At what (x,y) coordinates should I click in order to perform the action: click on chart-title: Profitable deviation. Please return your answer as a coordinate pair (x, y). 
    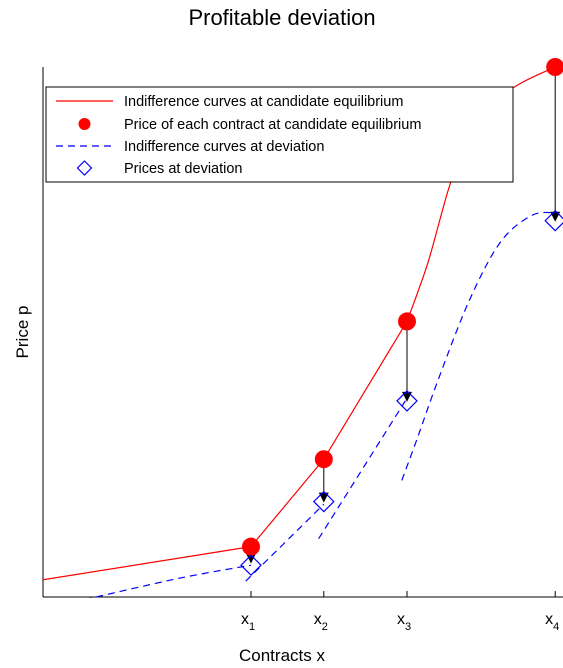
    Looking at the image, I should click on (281, 17).